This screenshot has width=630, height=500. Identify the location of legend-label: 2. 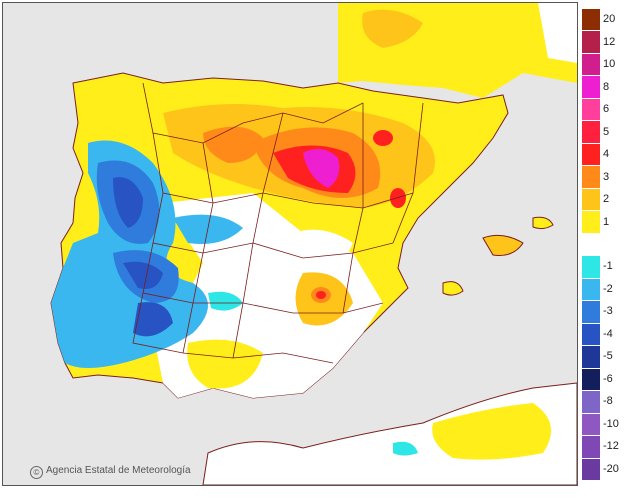
(606, 199).